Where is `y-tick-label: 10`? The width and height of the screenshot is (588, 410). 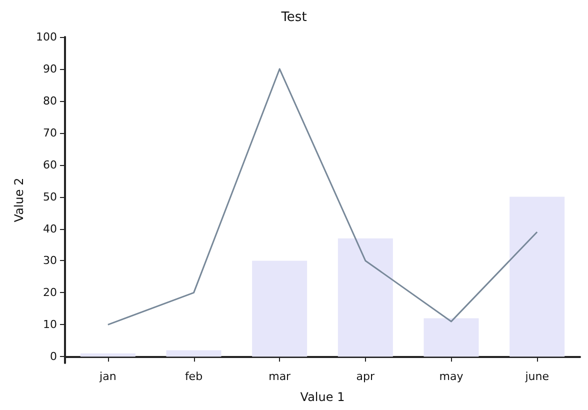 y-tick-label: 10 is located at coordinates (50, 325).